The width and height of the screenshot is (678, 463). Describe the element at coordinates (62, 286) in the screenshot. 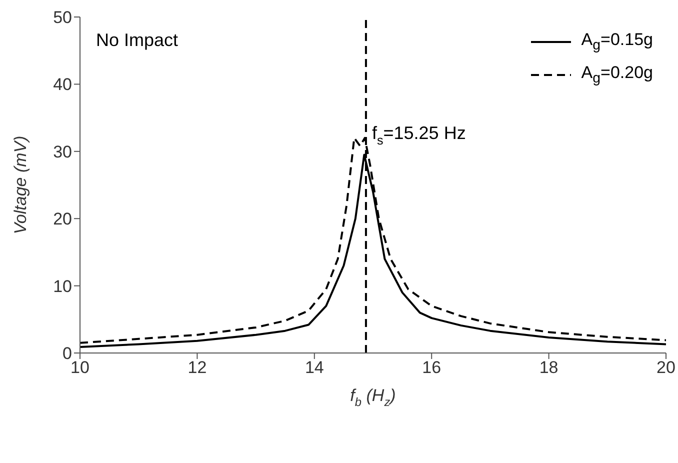

I see `y-tick-label: 10` at that location.